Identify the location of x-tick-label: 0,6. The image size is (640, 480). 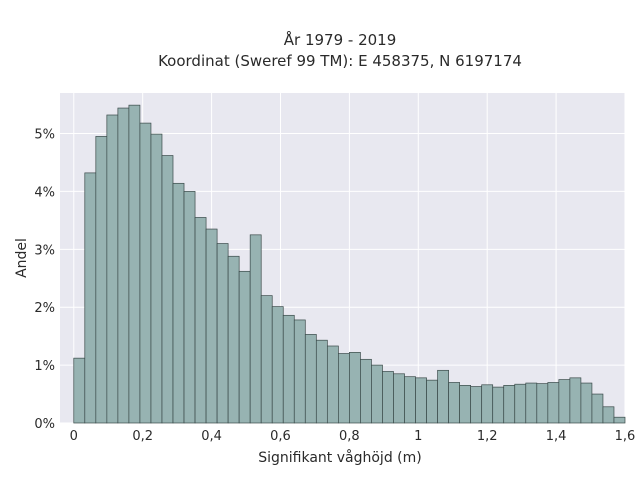
(280, 436).